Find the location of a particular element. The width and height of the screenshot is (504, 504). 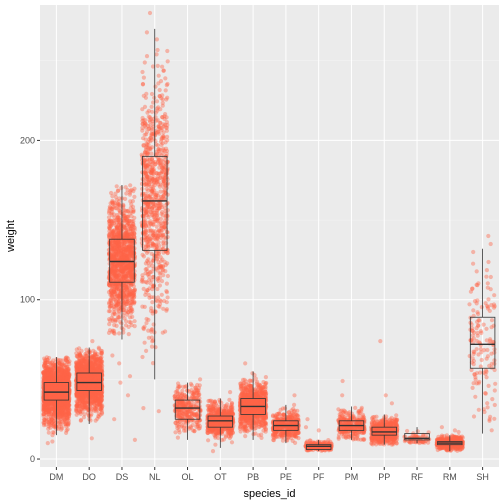

outlier-point is located at coordinates (128, 395).